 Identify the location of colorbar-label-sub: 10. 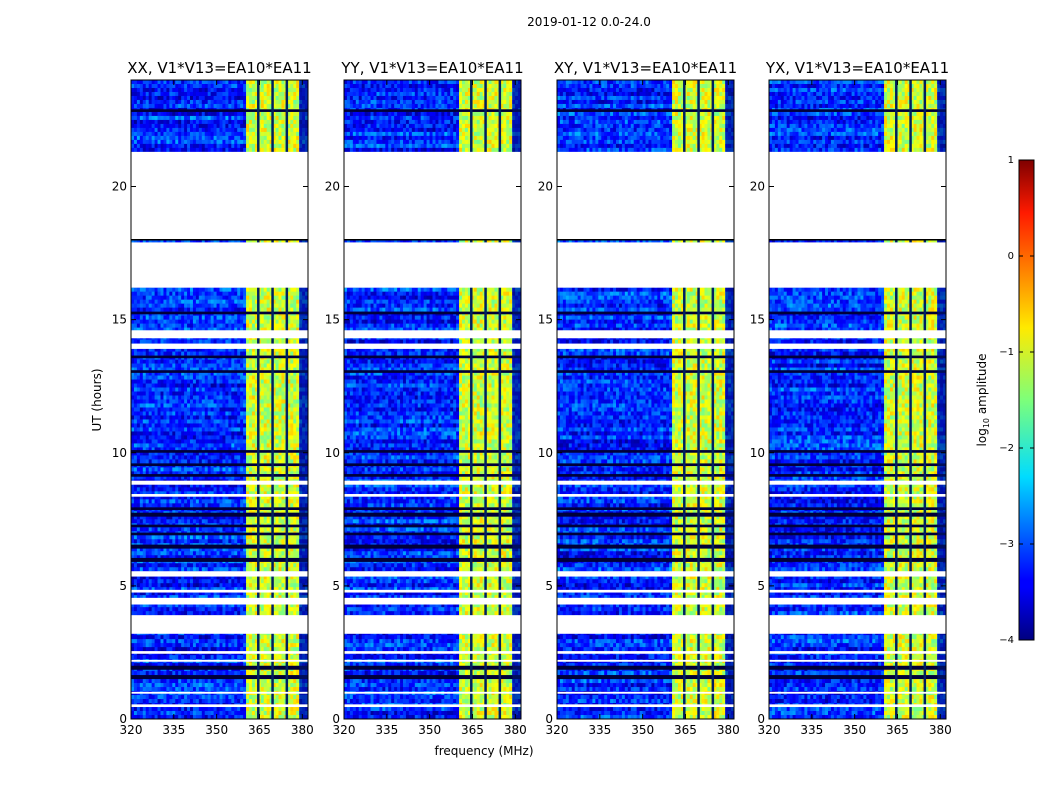
(986, 423).